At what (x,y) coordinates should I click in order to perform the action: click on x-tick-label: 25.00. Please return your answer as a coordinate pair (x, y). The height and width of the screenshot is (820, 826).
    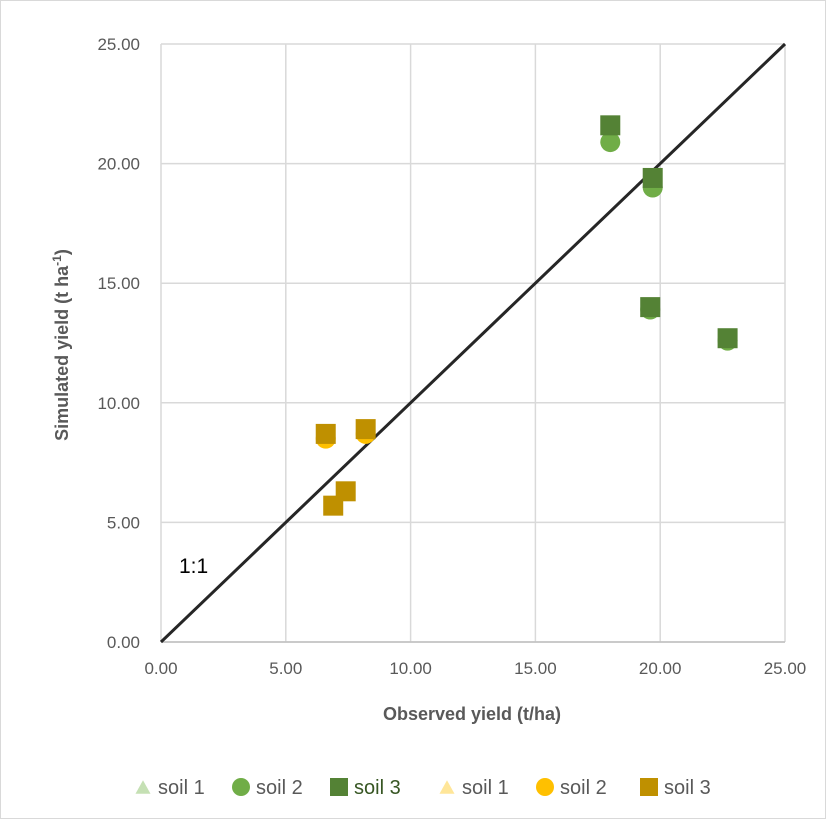
    Looking at the image, I should click on (785, 668).